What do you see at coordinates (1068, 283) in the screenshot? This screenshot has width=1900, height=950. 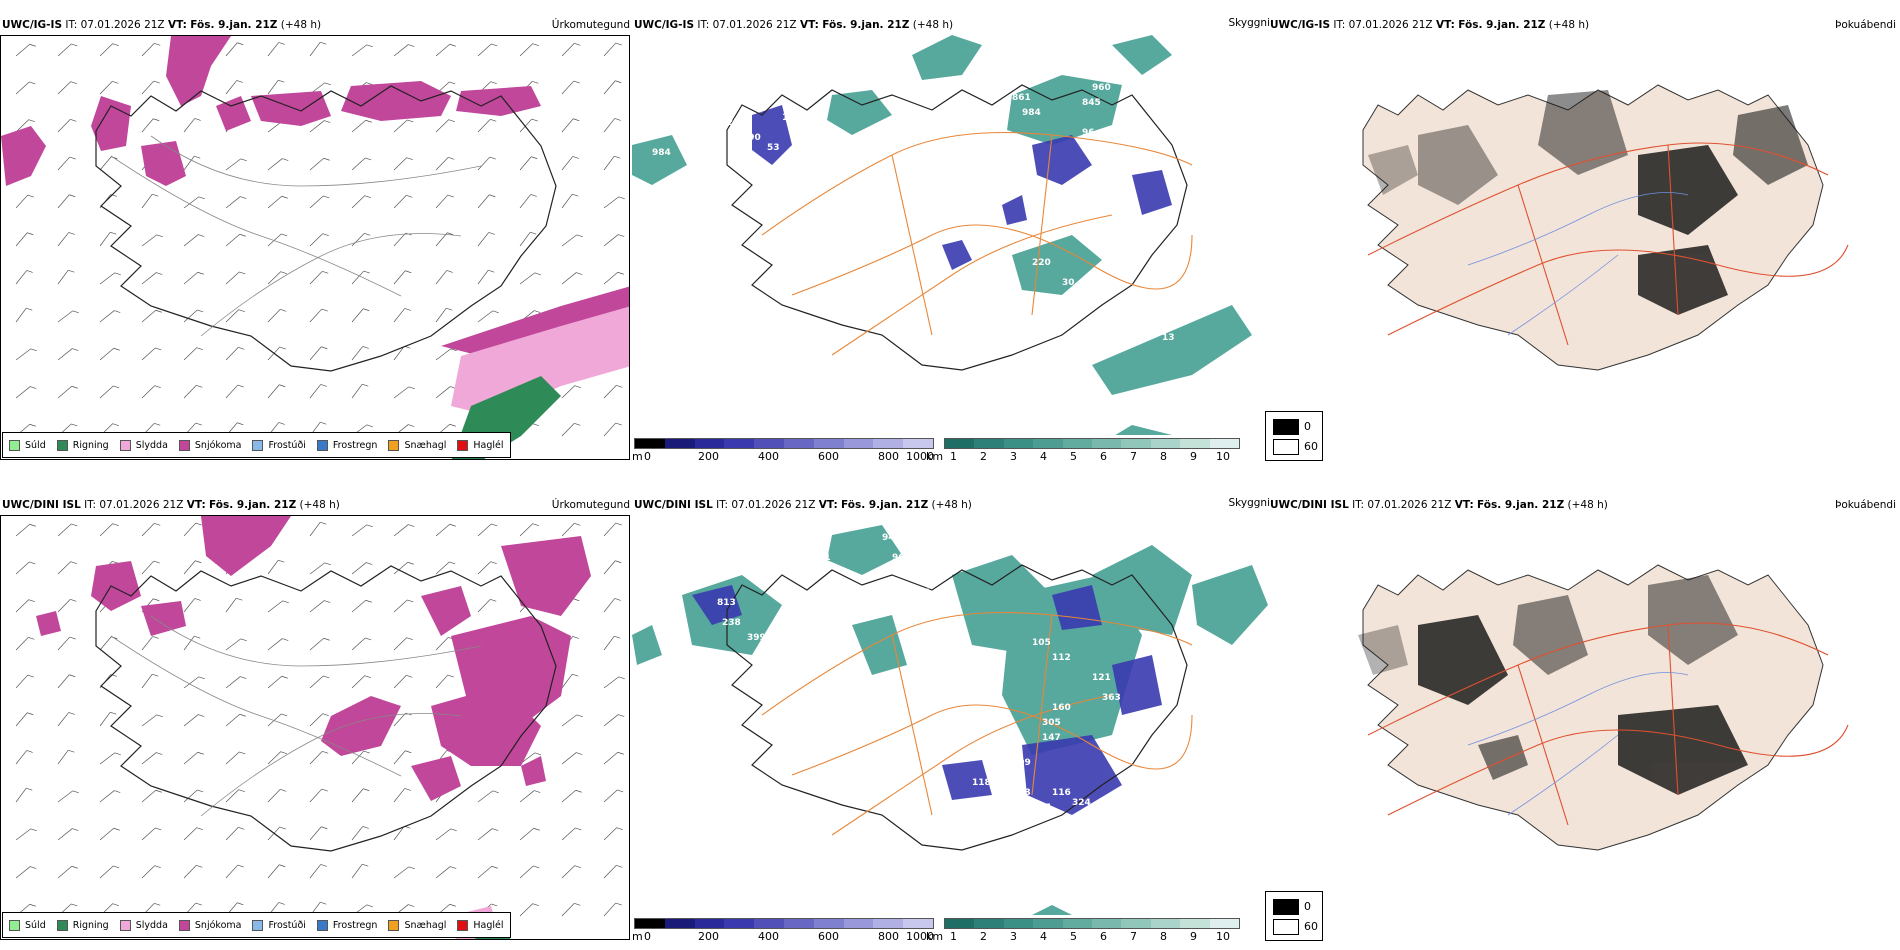 I see `map-value-label: 30` at bounding box center [1068, 283].